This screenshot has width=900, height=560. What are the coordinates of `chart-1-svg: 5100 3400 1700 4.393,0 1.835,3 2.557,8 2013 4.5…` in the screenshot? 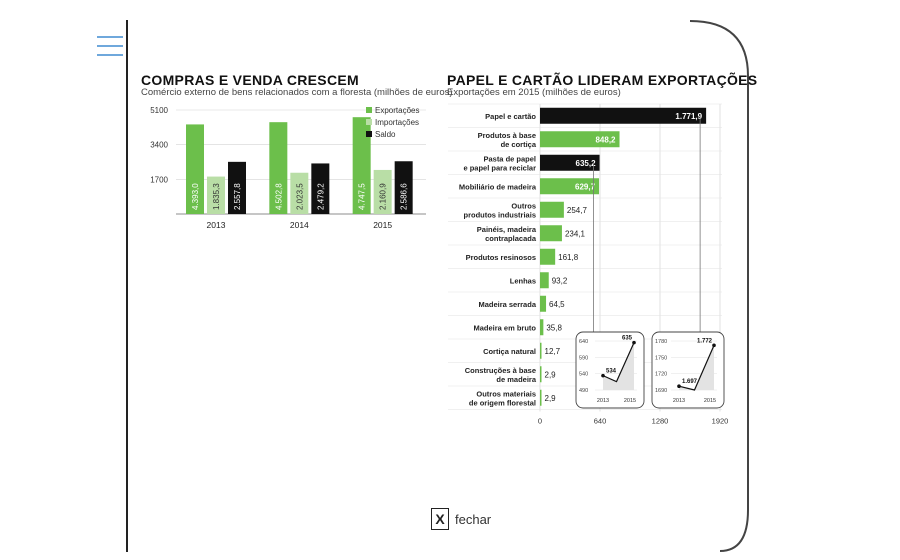 It's located at (288, 168).